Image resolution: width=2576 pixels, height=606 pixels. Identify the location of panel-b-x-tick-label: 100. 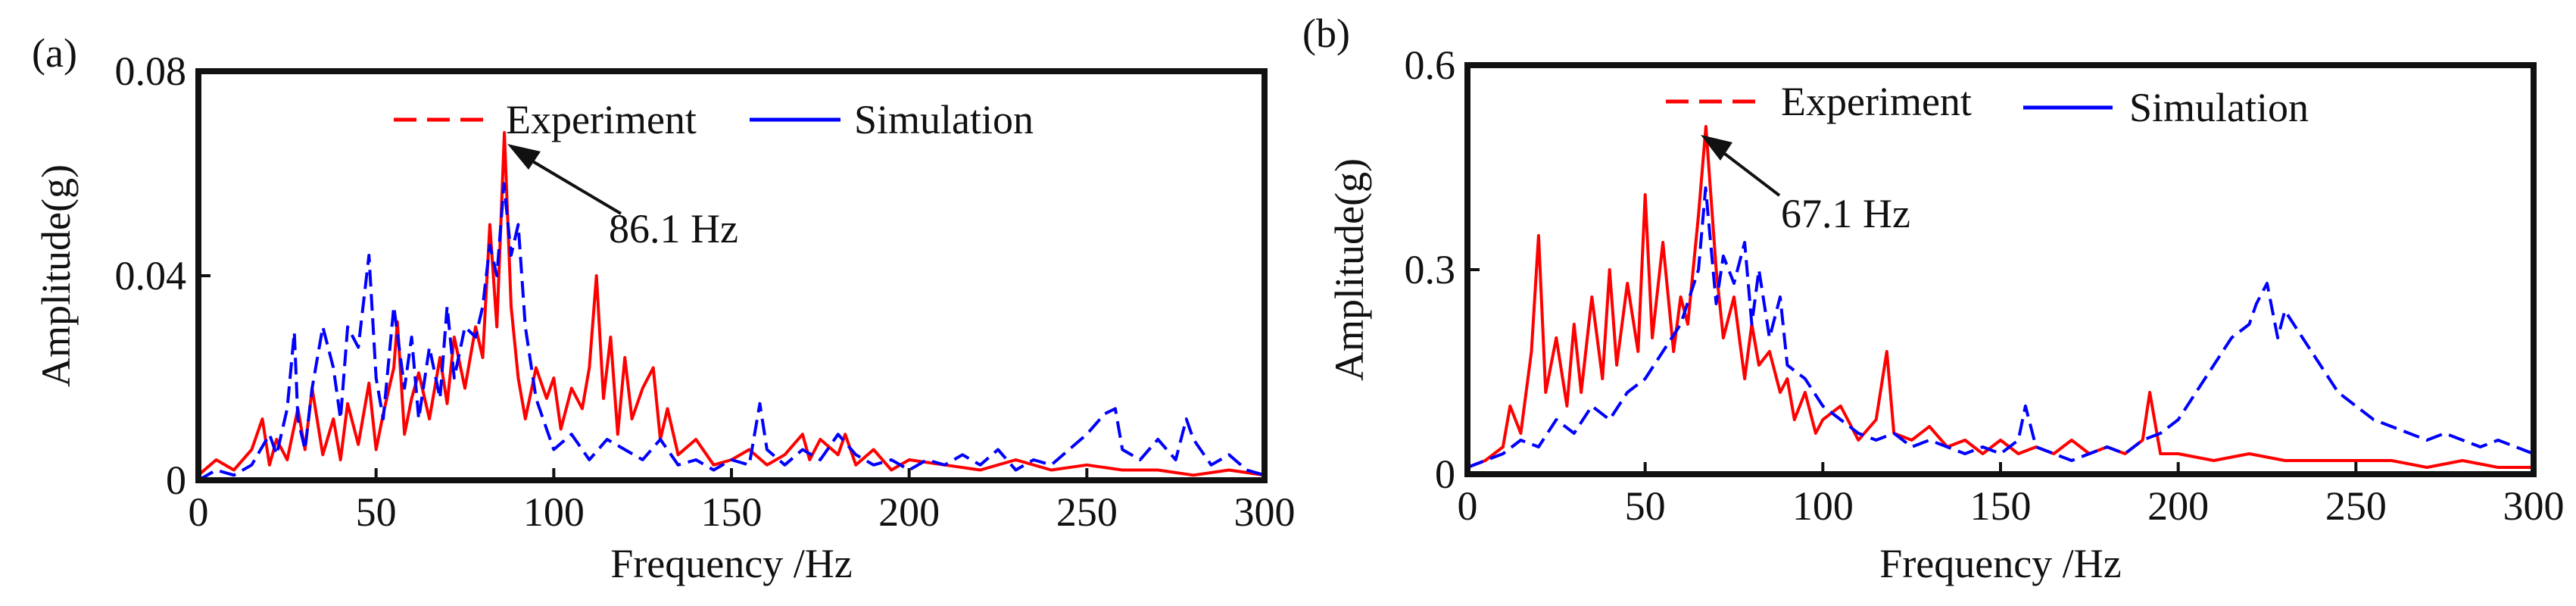
(1823, 506).